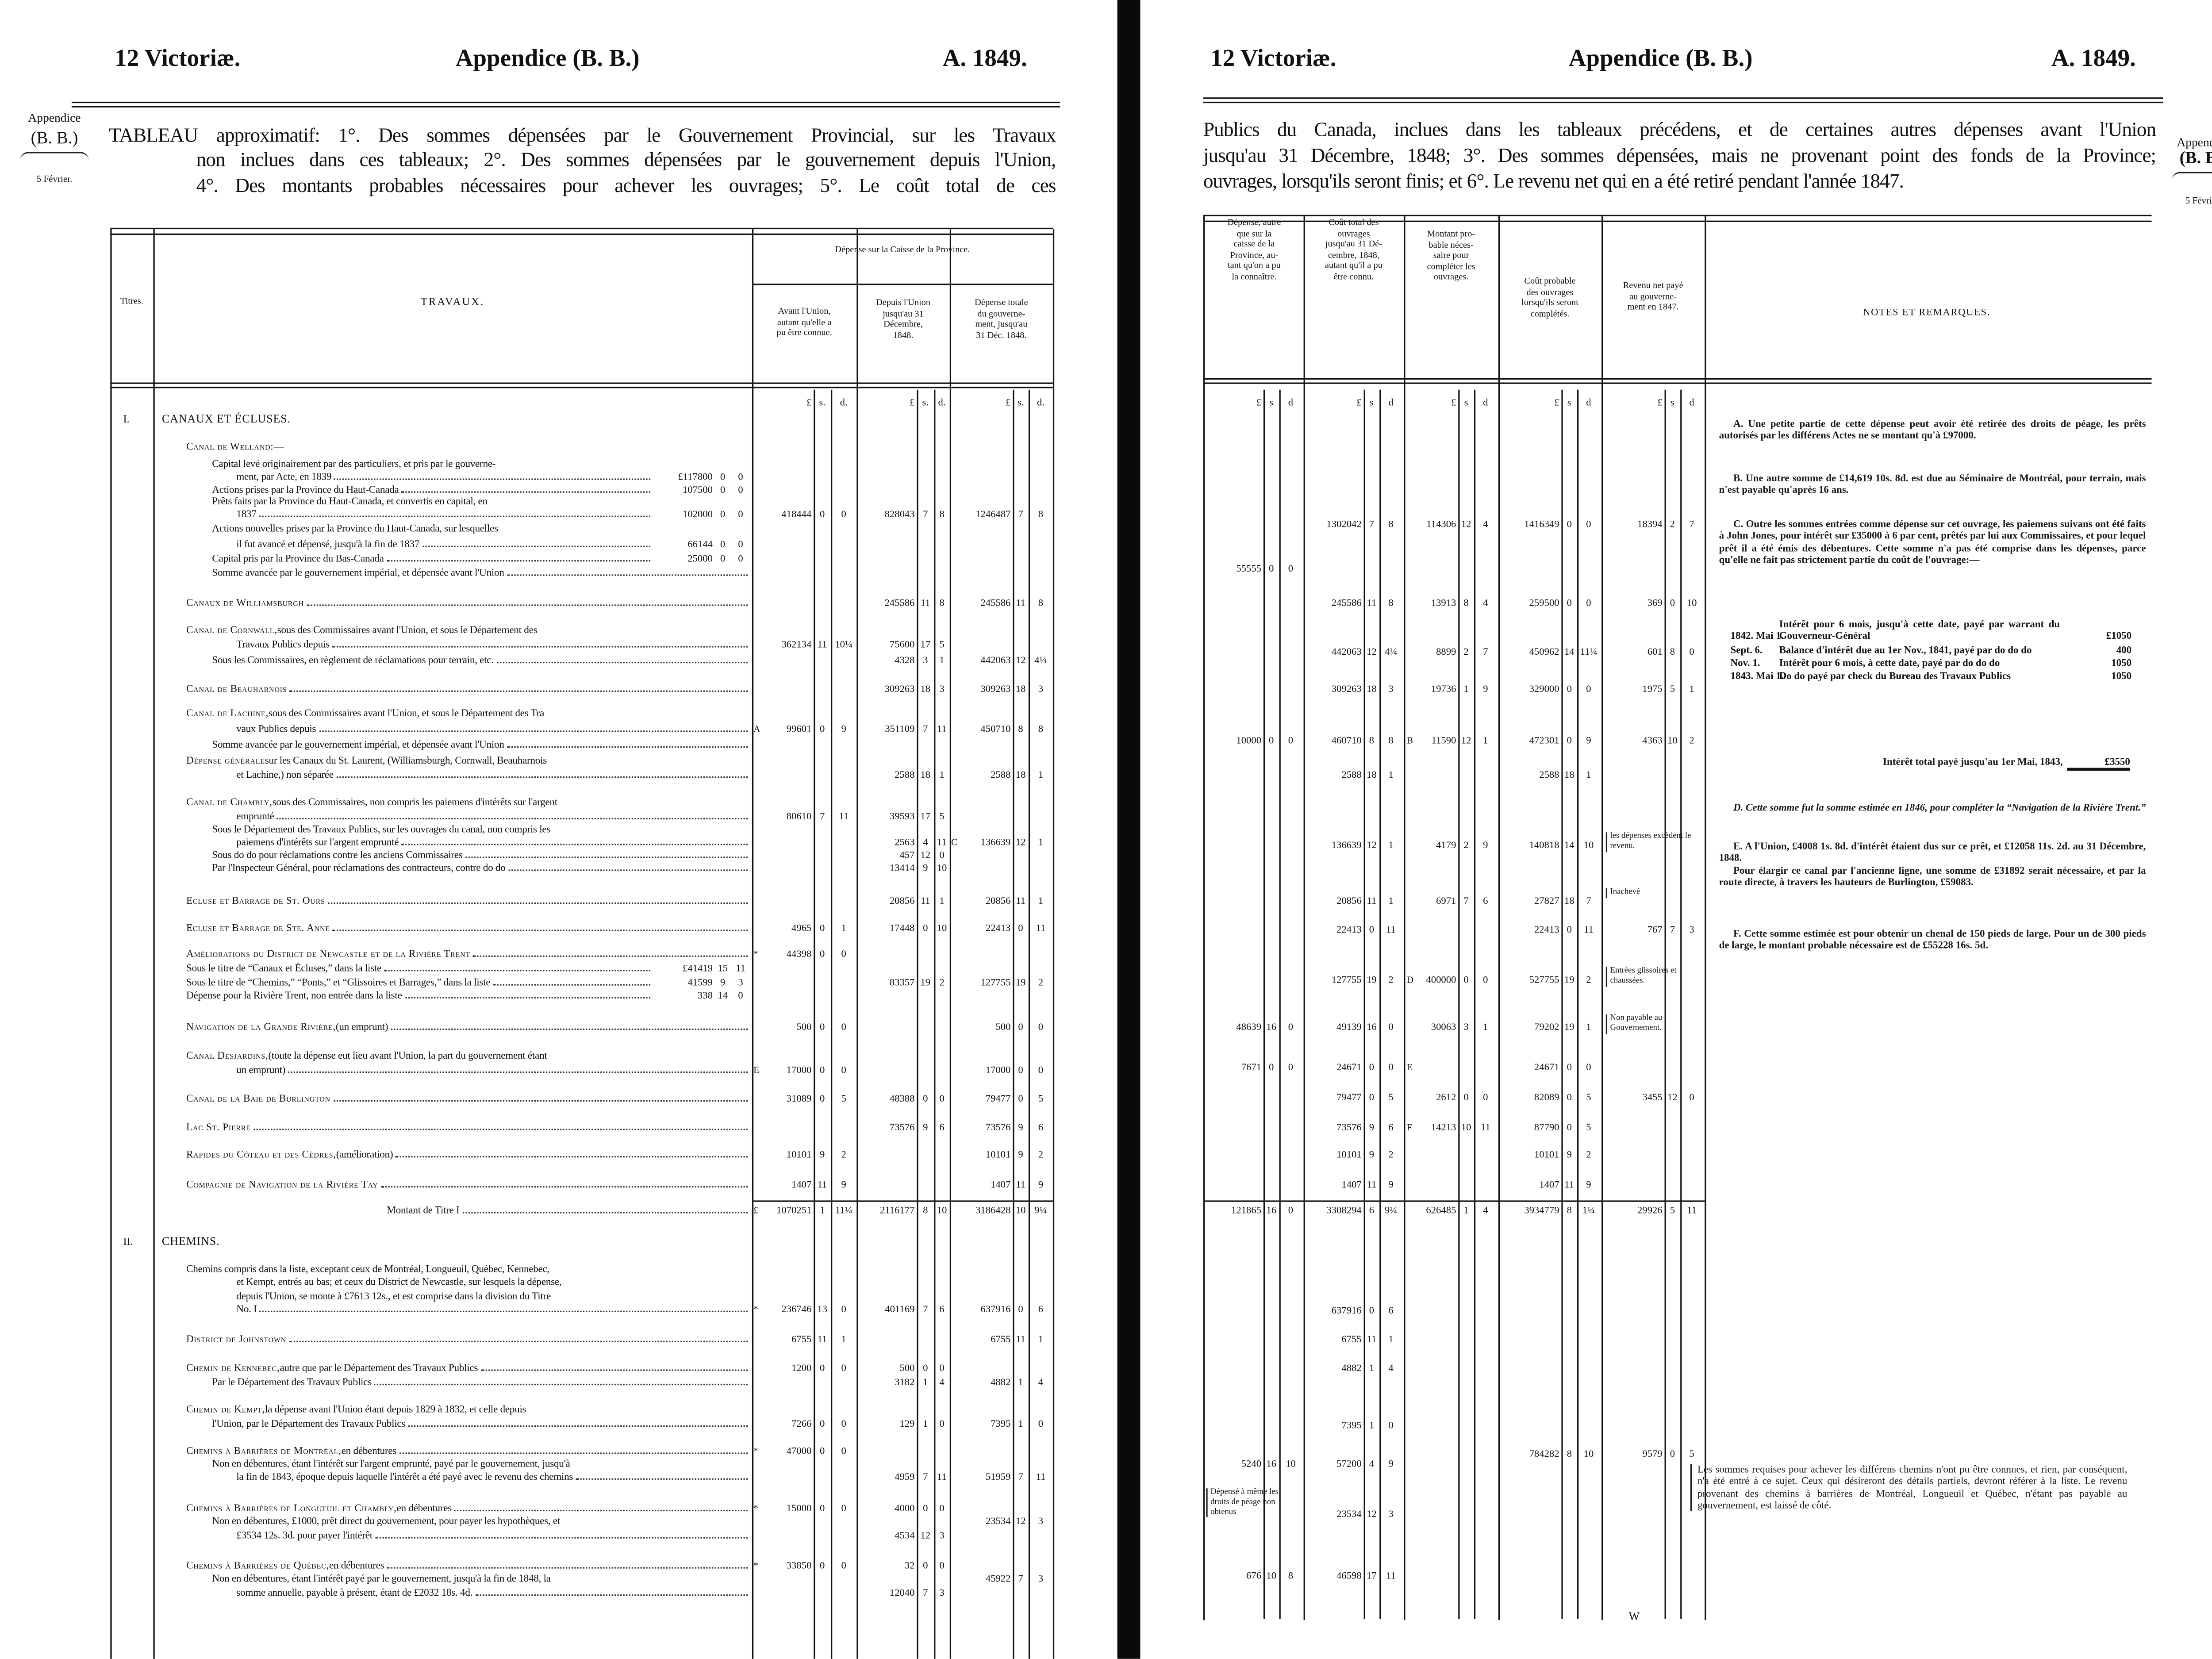 This screenshot has width=2212, height=1659. I want to click on amount-c4-pence: 0, so click(1589, 524).